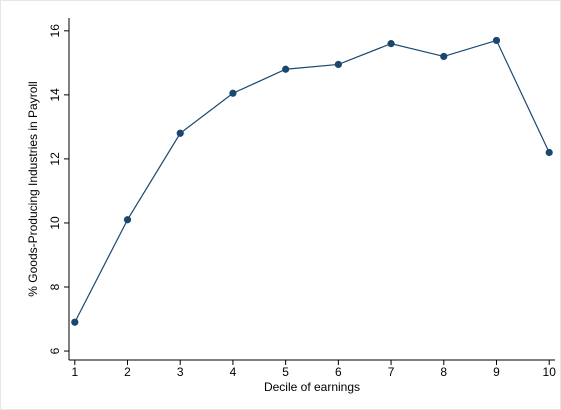 This screenshot has height=410, width=561. I want to click on y-tick-label: 12, so click(55, 159).